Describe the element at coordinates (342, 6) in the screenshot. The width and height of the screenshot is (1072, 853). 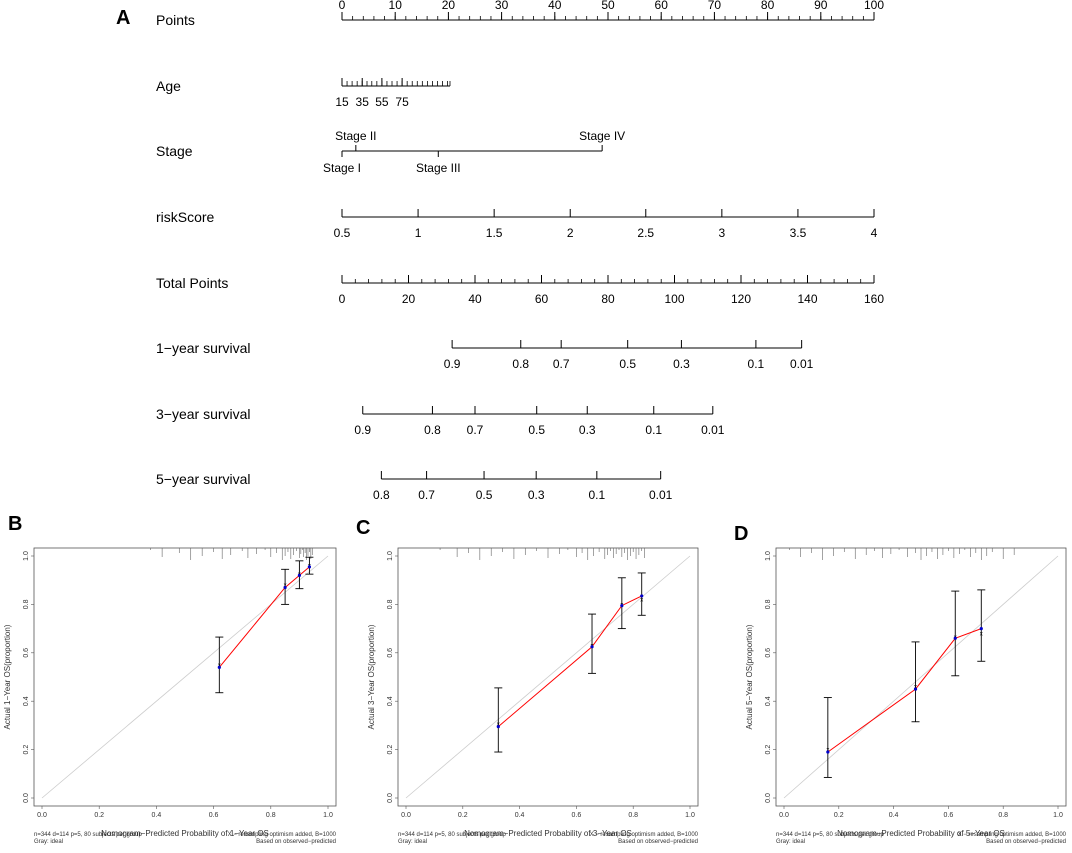
I see `tick-label-points: 0` at that location.